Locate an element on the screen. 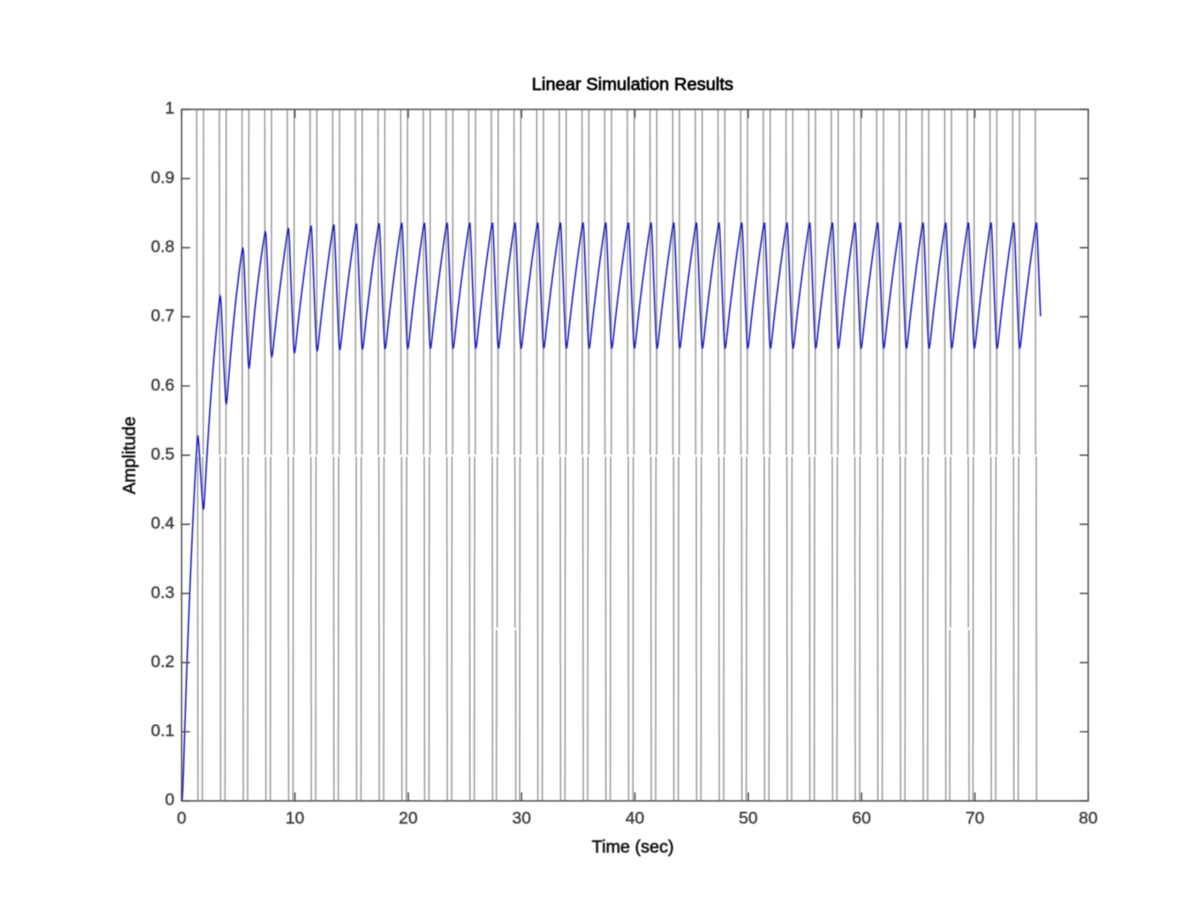 The image size is (1201, 900). svg-text: 40 is located at coordinates (634, 818).